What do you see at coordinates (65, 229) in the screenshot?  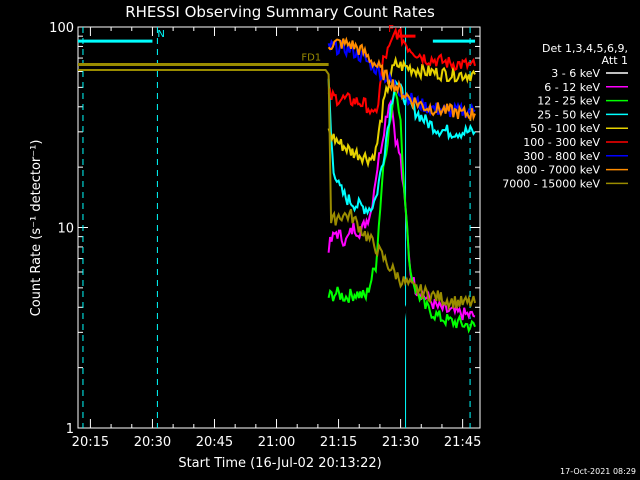 I see `y-tick-label: 10` at bounding box center [65, 229].